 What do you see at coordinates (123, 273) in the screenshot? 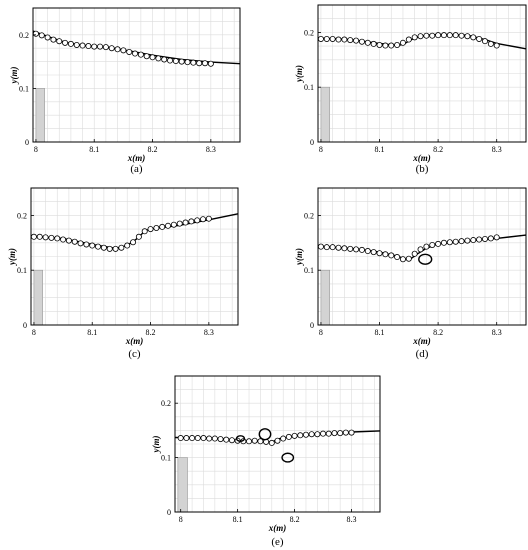
I see `panel-c: 8 8.1 8.2 8.3 0 0.1 0.2 x(m) y(m) (c)` at bounding box center [123, 273].